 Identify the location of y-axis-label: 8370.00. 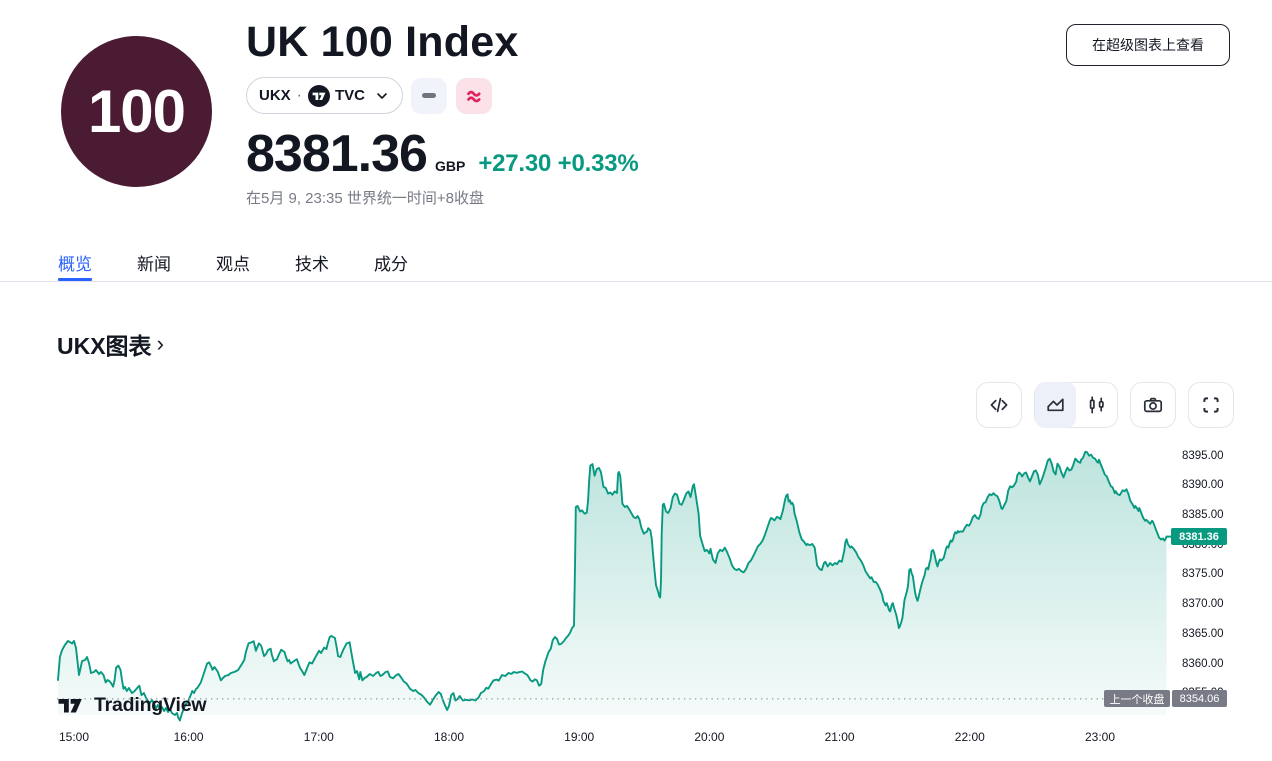
(1203, 604).